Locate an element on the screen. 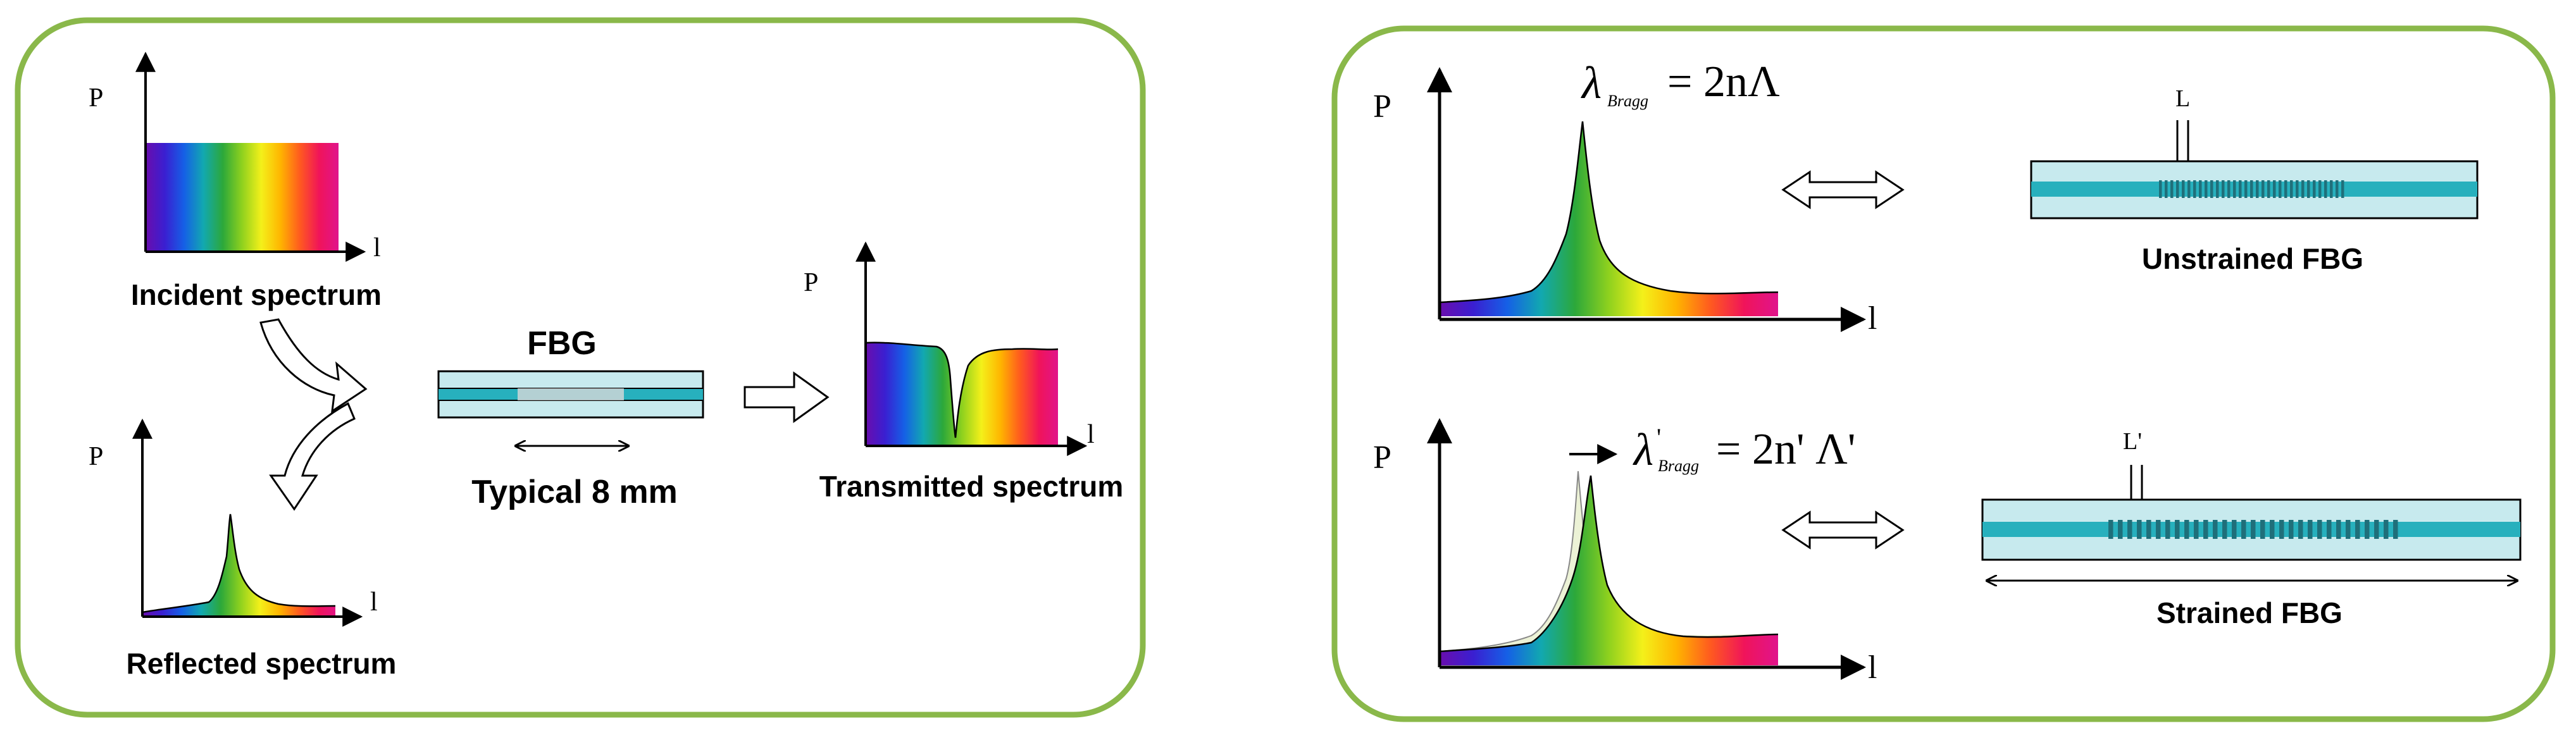 The image size is (2576, 740). reflected-spectrum-fill is located at coordinates (238, 565).